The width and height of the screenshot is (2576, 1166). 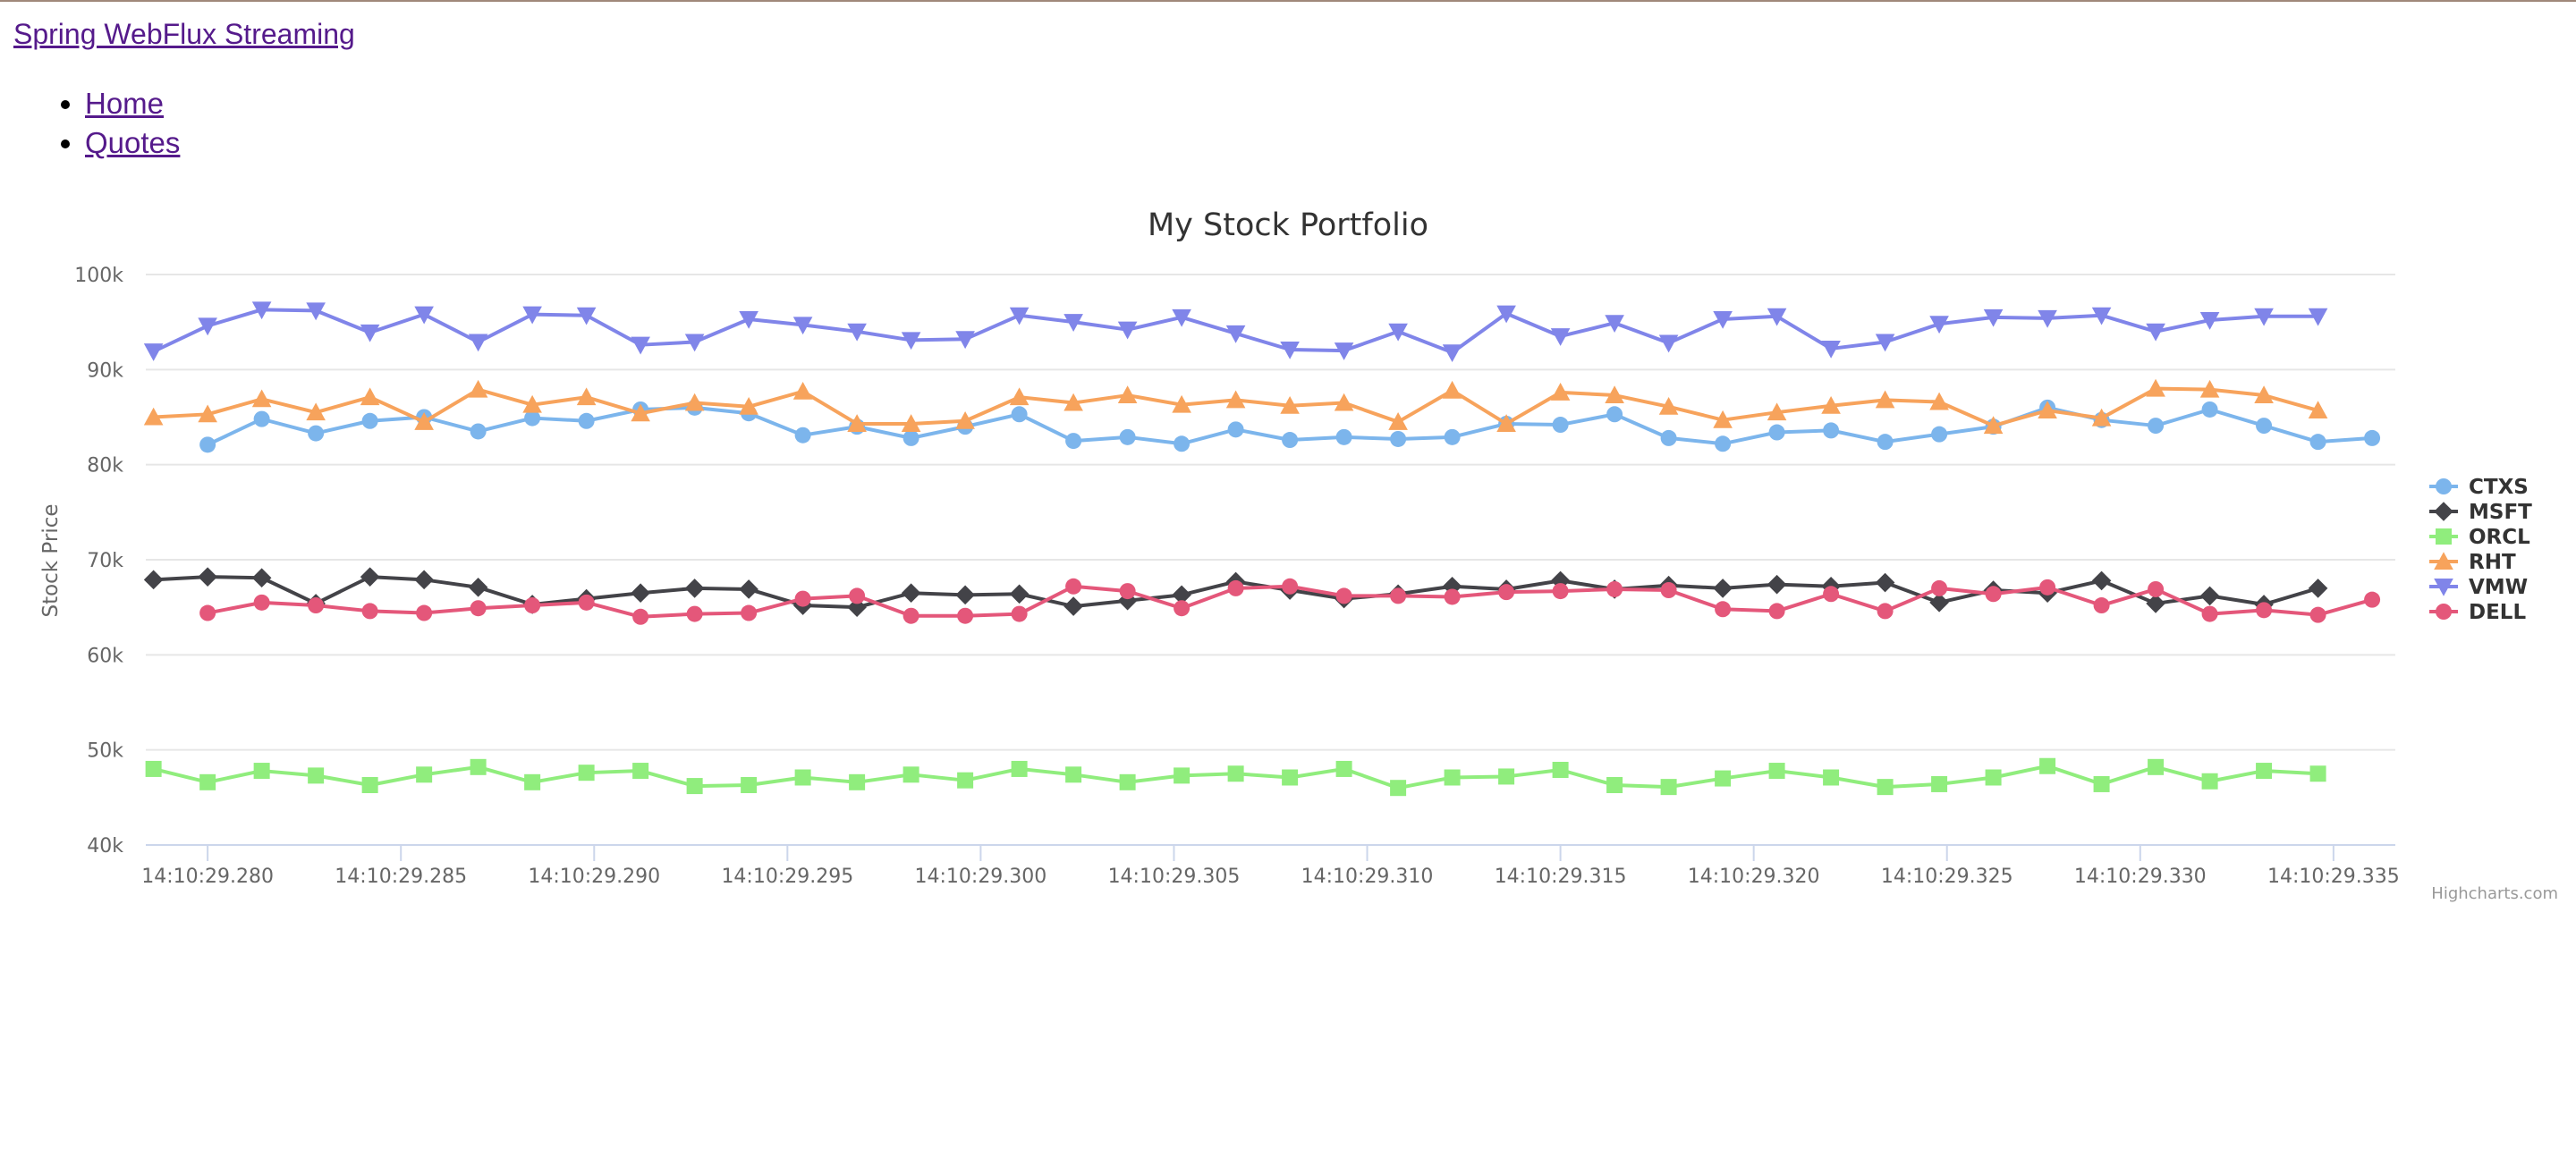 What do you see at coordinates (125, 103) in the screenshot?
I see `nav-link-home: Home` at bounding box center [125, 103].